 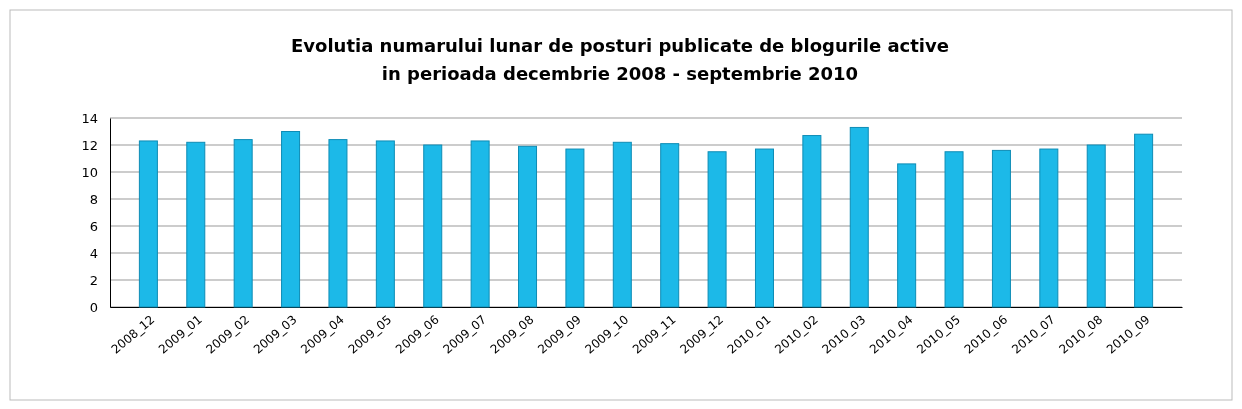 What do you see at coordinates (620, 59) in the screenshot?
I see `chart-title: Evolutia numarului lunar de posturi publicate de blogurile active in perioada decembrie 2008 - septembrie 2010` at bounding box center [620, 59].